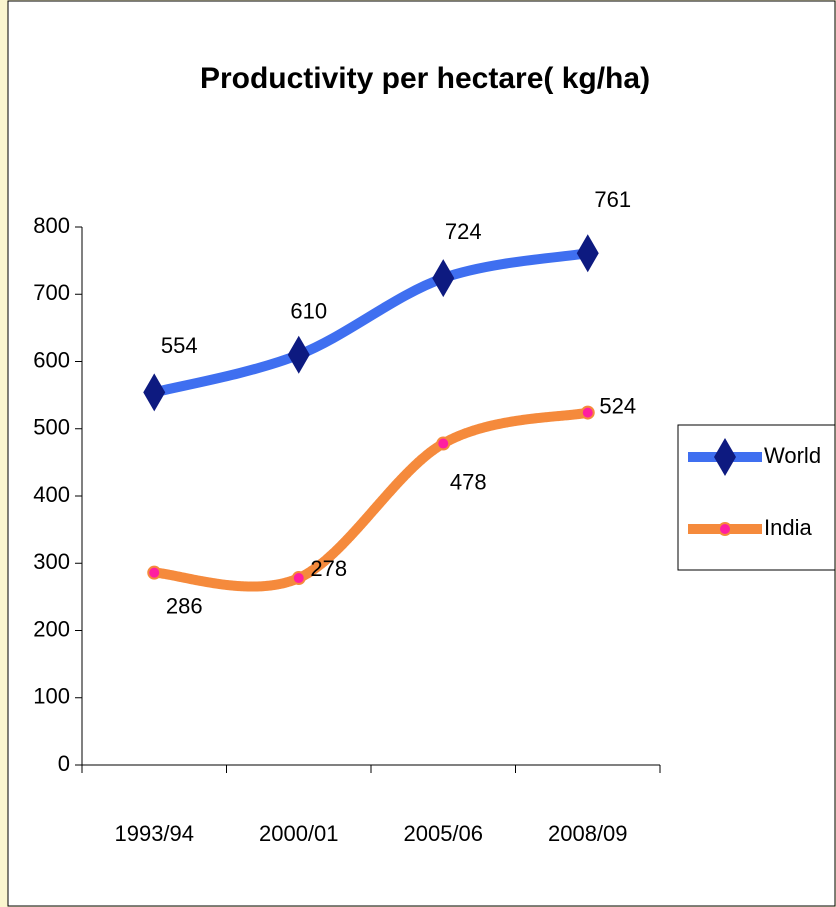  Describe the element at coordinates (468, 481) in the screenshot. I see `data-label: 478` at that location.